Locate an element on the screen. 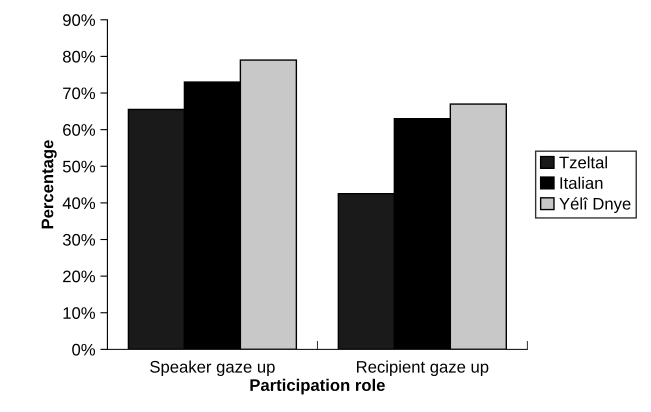 The width and height of the screenshot is (651, 412). y-tick-label: 90% is located at coordinates (79, 20).